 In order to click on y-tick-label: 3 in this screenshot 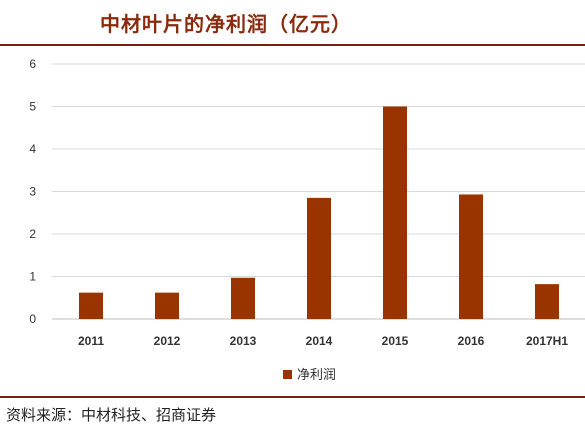, I will do `click(32, 192)`.